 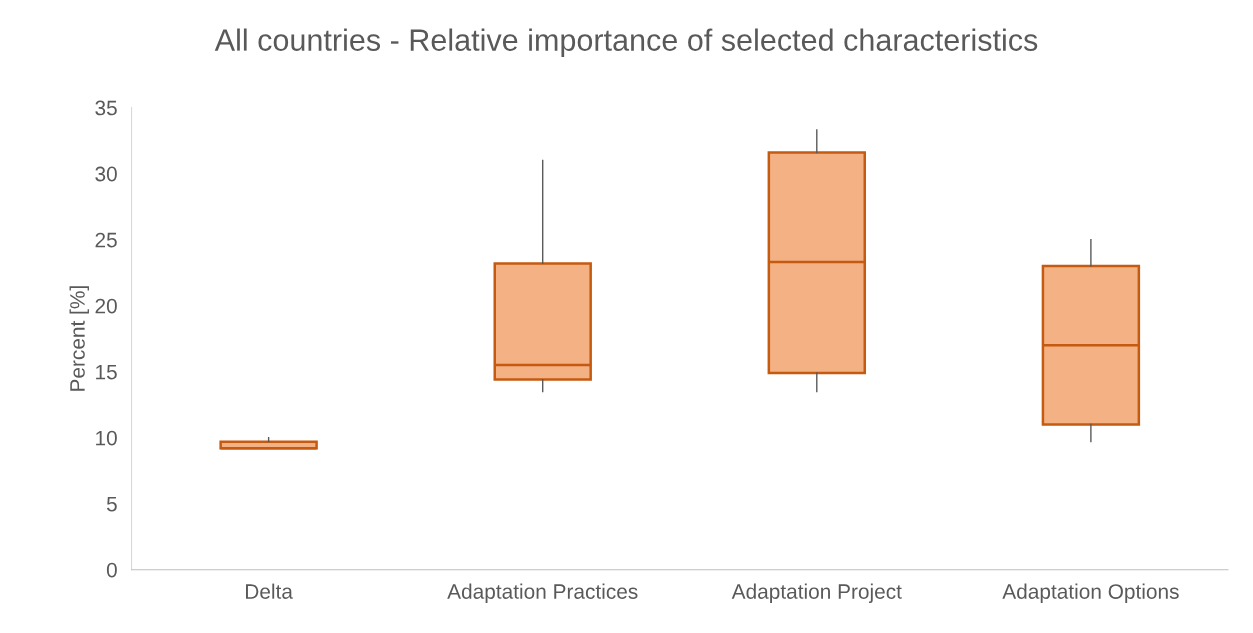 I want to click on y-tick-label: 20, so click(x=106, y=306).